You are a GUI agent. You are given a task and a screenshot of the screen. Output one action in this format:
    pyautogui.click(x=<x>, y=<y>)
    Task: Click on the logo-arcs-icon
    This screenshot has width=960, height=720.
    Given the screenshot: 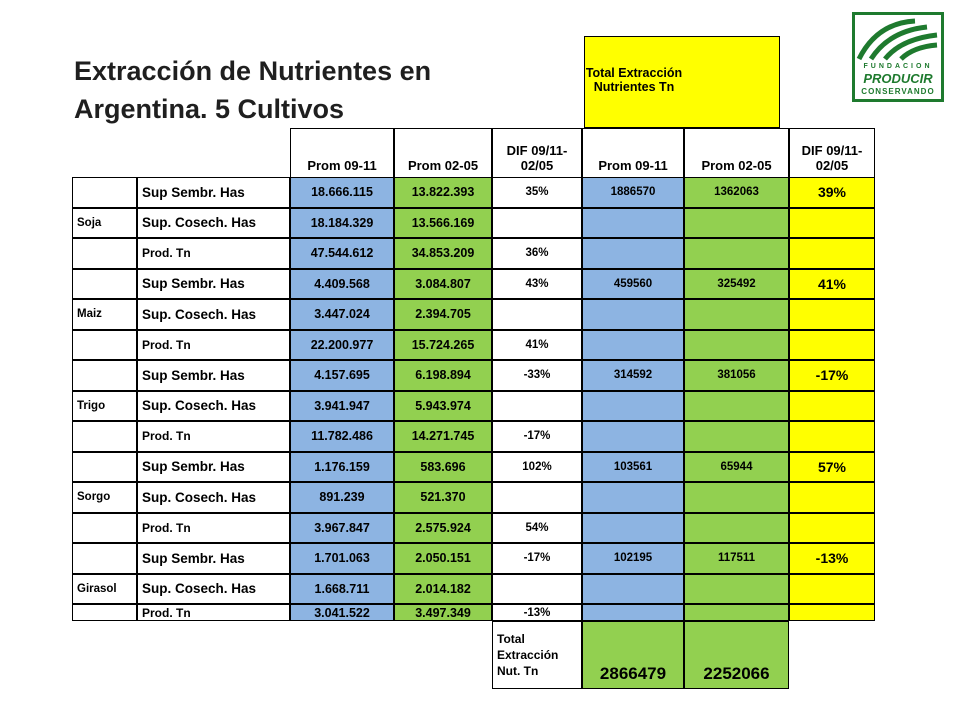 What is the action you would take?
    pyautogui.click(x=897, y=39)
    